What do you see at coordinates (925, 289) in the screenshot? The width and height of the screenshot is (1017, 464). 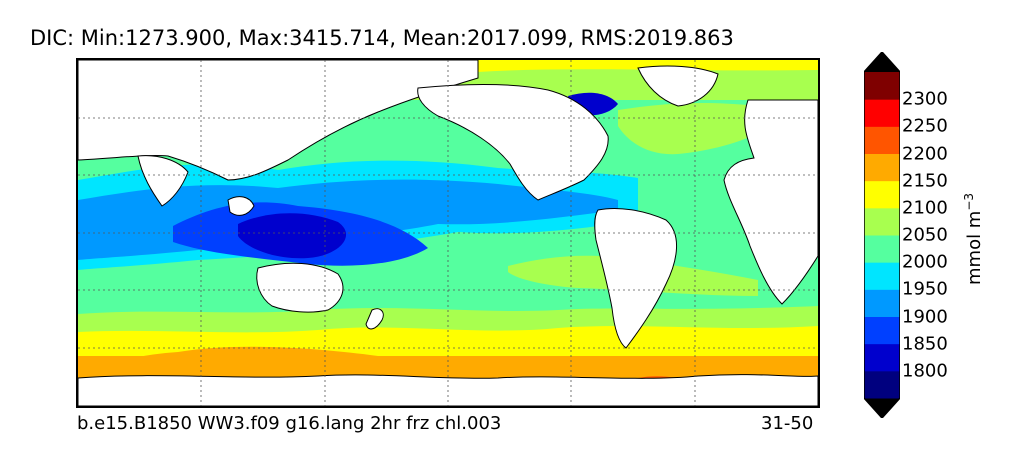 I see `colorbar-tick-label: 1950` at bounding box center [925, 289].